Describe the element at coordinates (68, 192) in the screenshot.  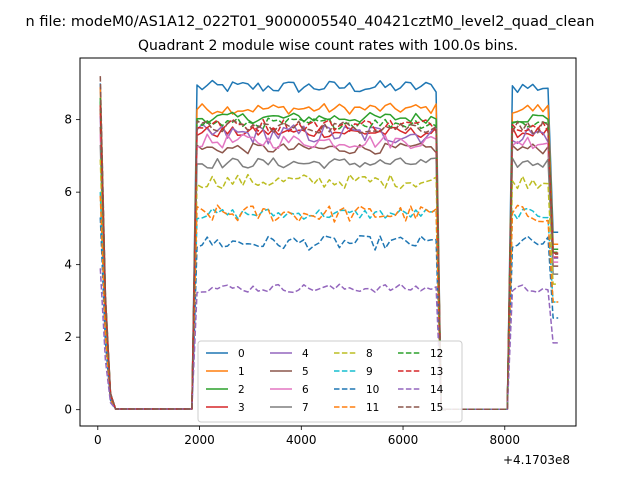
I see `y-tick-label: 6` at that location.